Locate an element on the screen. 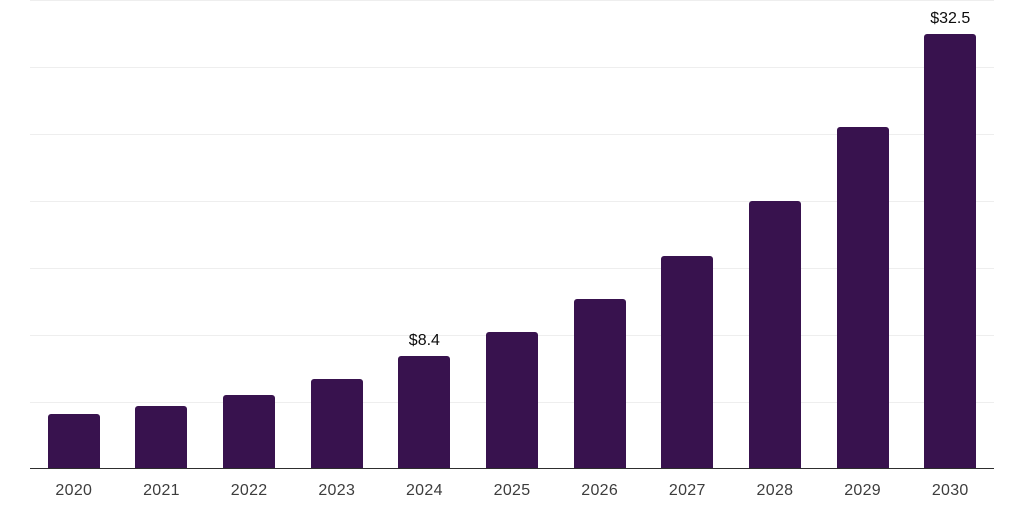 The width and height of the screenshot is (1024, 512). bar-slot-2029 is located at coordinates (863, 234).